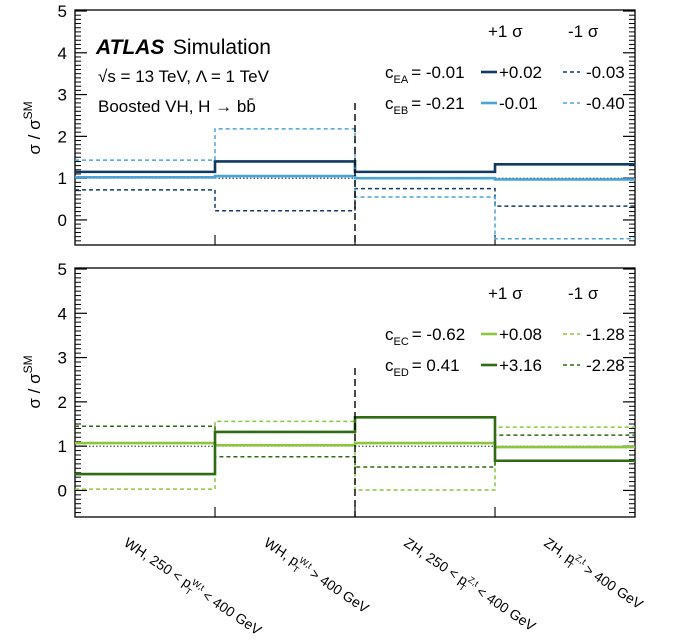 This screenshot has width=696, height=642. I want to click on analysis-label: Boosted VH, H → bb̄, so click(177, 106).